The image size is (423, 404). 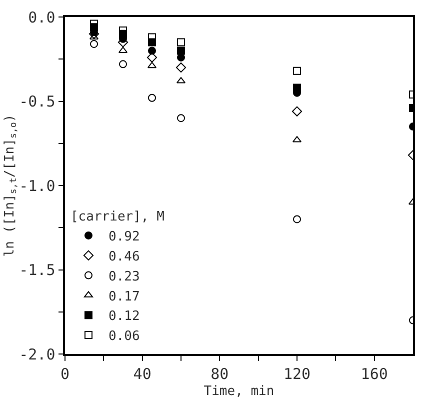 What do you see at coordinates (65, 373) in the screenshot?
I see `x-tick-label: 0` at bounding box center [65, 373].